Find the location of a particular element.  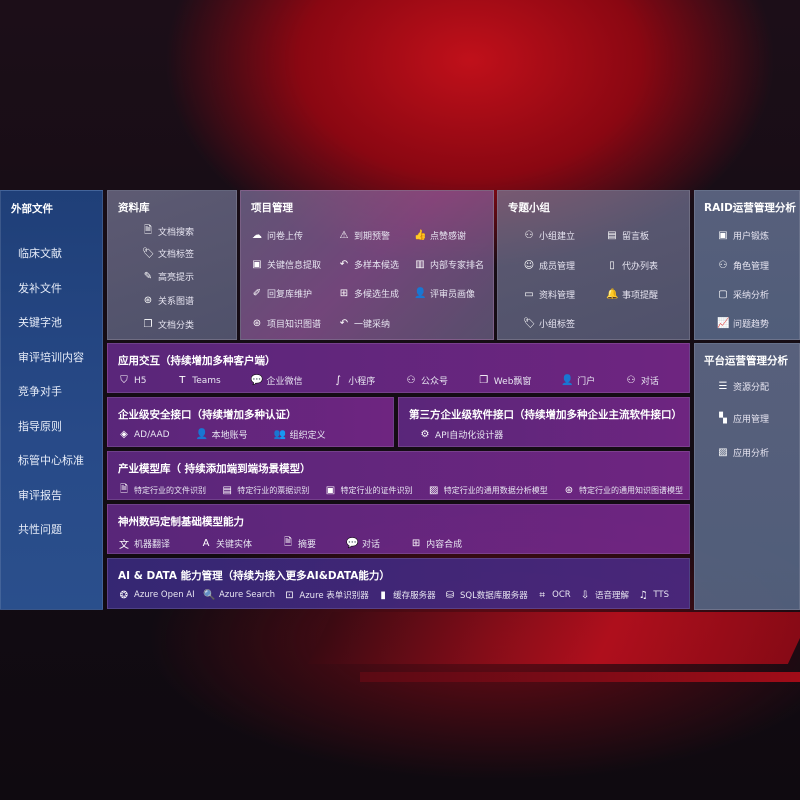

group-item: ▤ 留言板 is located at coordinates (627, 235).